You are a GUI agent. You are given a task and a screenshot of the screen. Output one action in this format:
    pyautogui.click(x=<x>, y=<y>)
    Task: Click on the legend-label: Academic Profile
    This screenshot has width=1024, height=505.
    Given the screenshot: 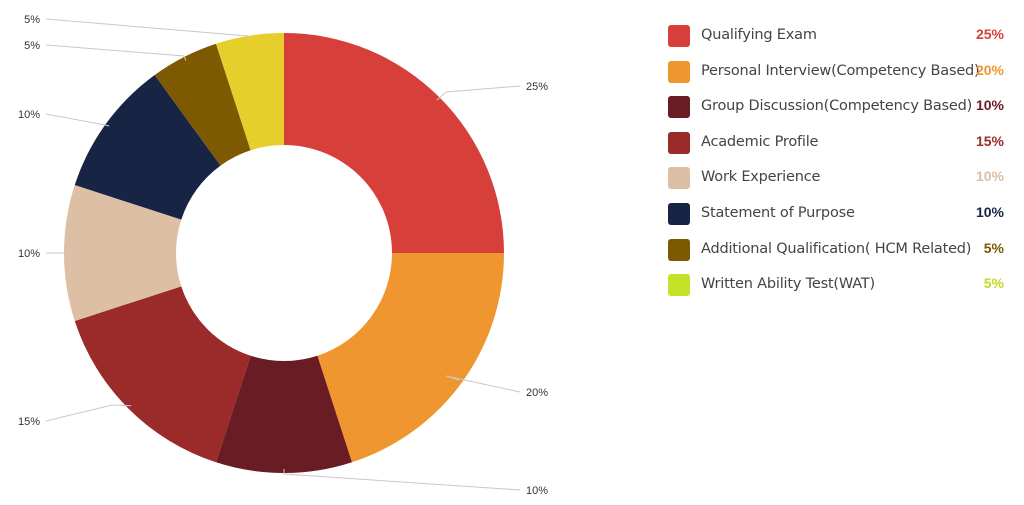 What is the action you would take?
    pyautogui.click(x=760, y=141)
    